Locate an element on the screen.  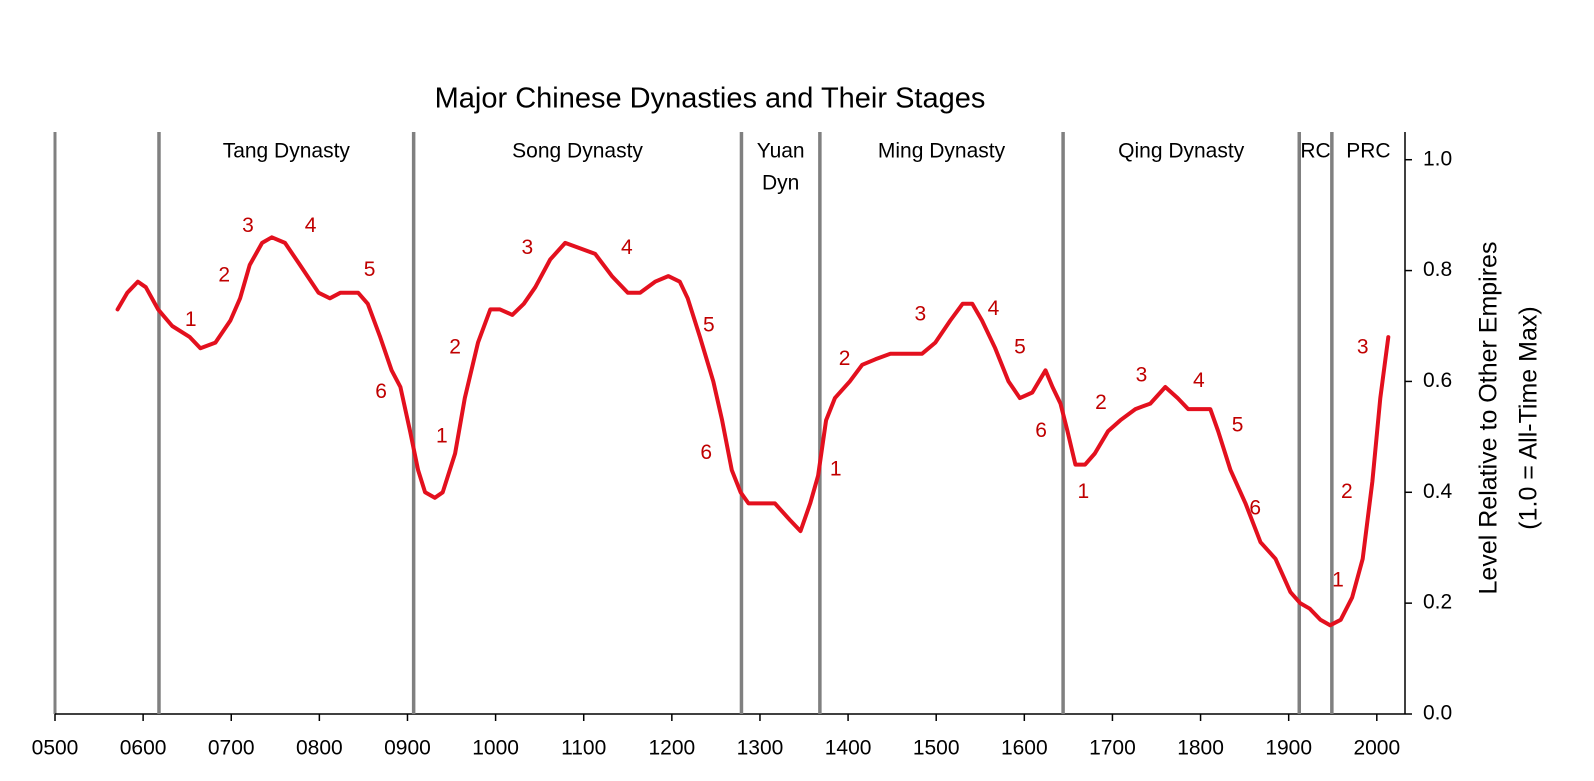
x-tick-label: 1600 is located at coordinates (1024, 748).